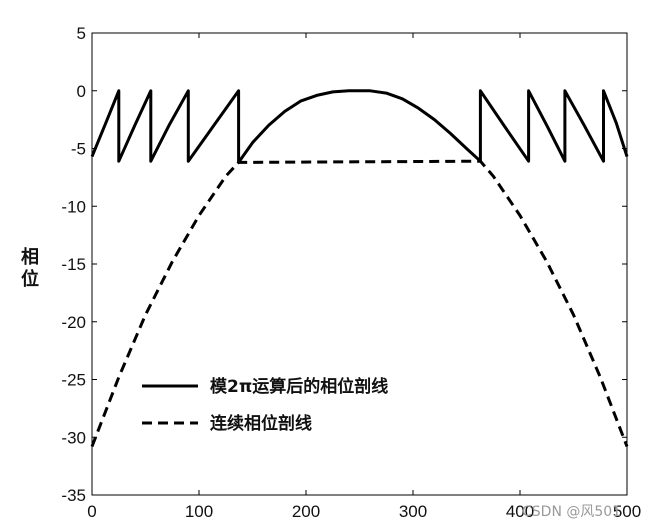  Describe the element at coordinates (261, 423) in the screenshot. I see `legend-label-unwrapped: 连续相位剖线` at that location.